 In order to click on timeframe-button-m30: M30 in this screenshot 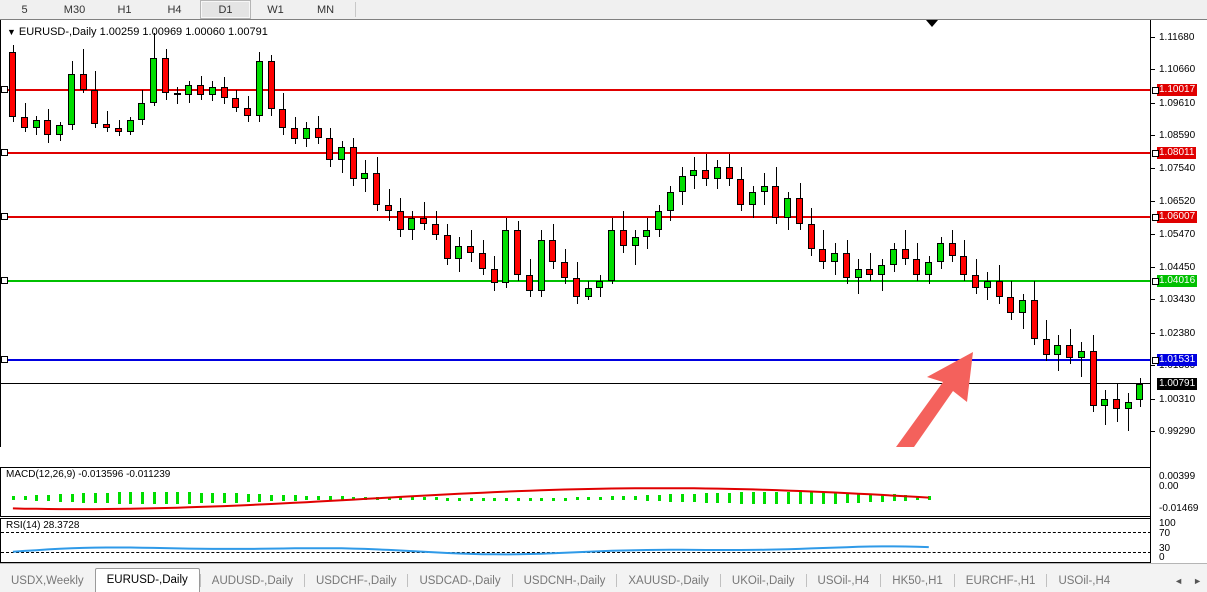, I will do `click(74, 9)`.